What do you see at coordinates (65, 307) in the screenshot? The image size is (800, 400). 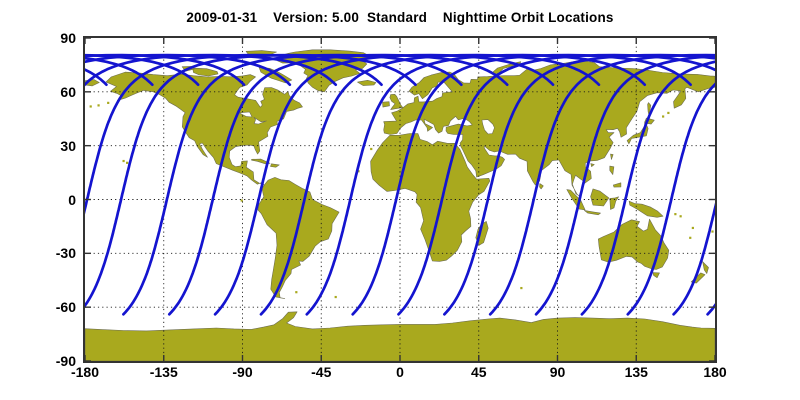 I see `y-tick-label: -60` at bounding box center [65, 307].